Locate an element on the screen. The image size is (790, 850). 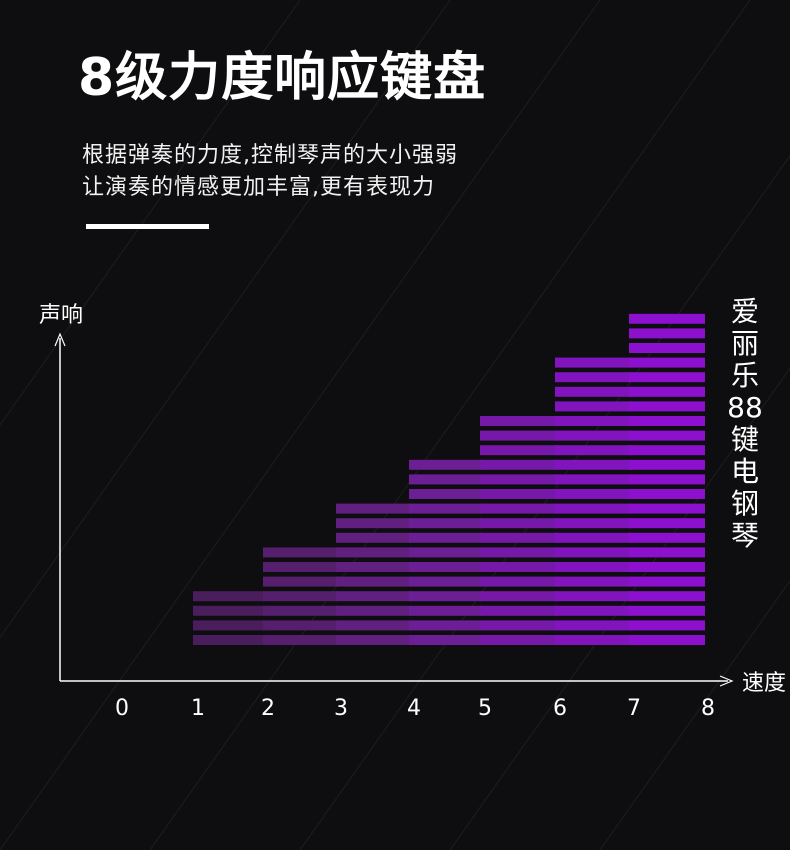
product-name-char: 88 is located at coordinates (745, 407).